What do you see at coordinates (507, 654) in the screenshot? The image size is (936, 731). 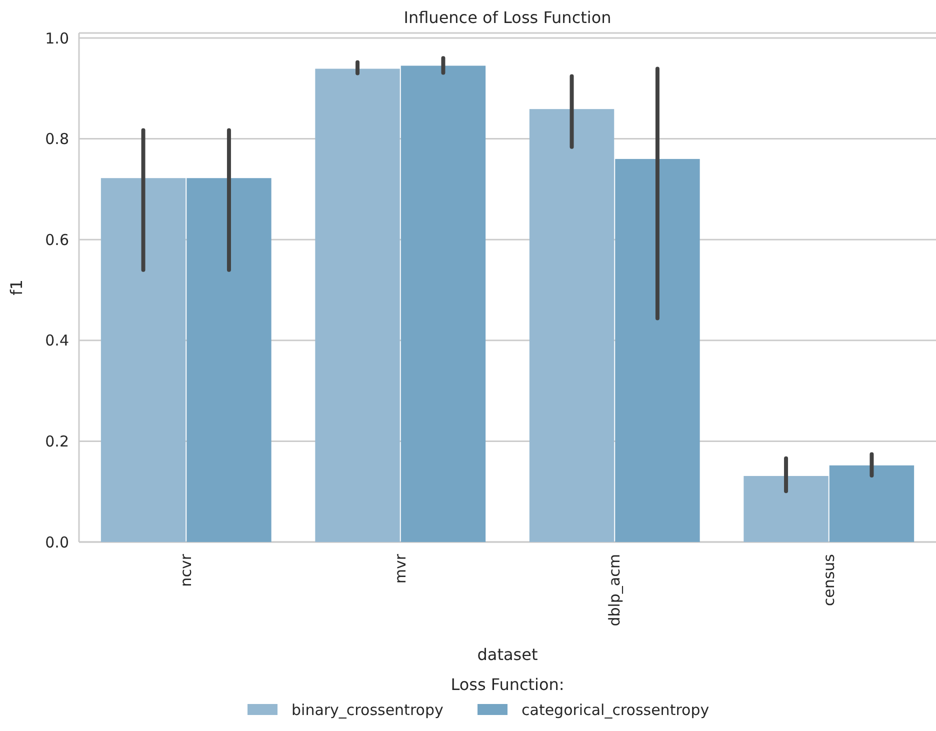 I see `x-axis-title: dataset` at bounding box center [507, 654].